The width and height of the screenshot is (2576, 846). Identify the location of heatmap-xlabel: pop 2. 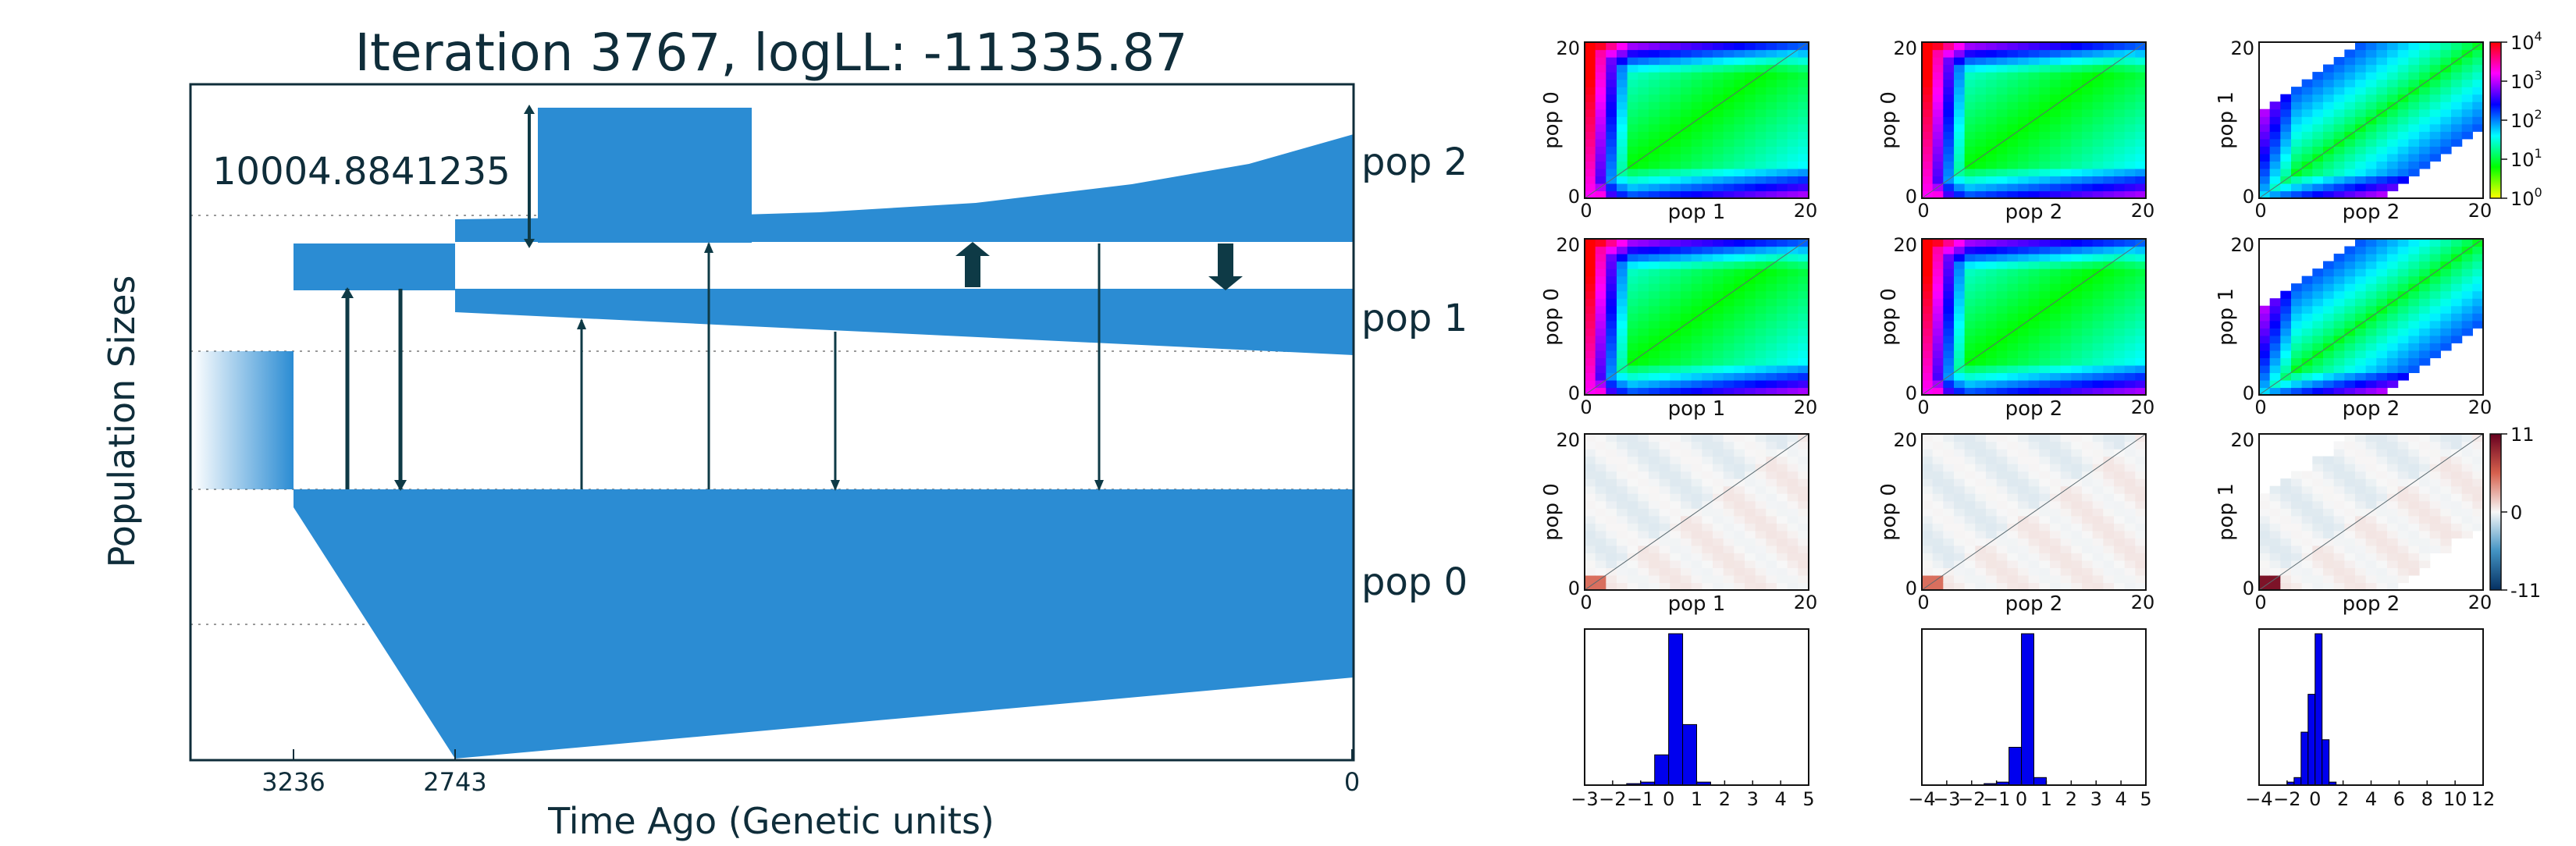
(2034, 604).